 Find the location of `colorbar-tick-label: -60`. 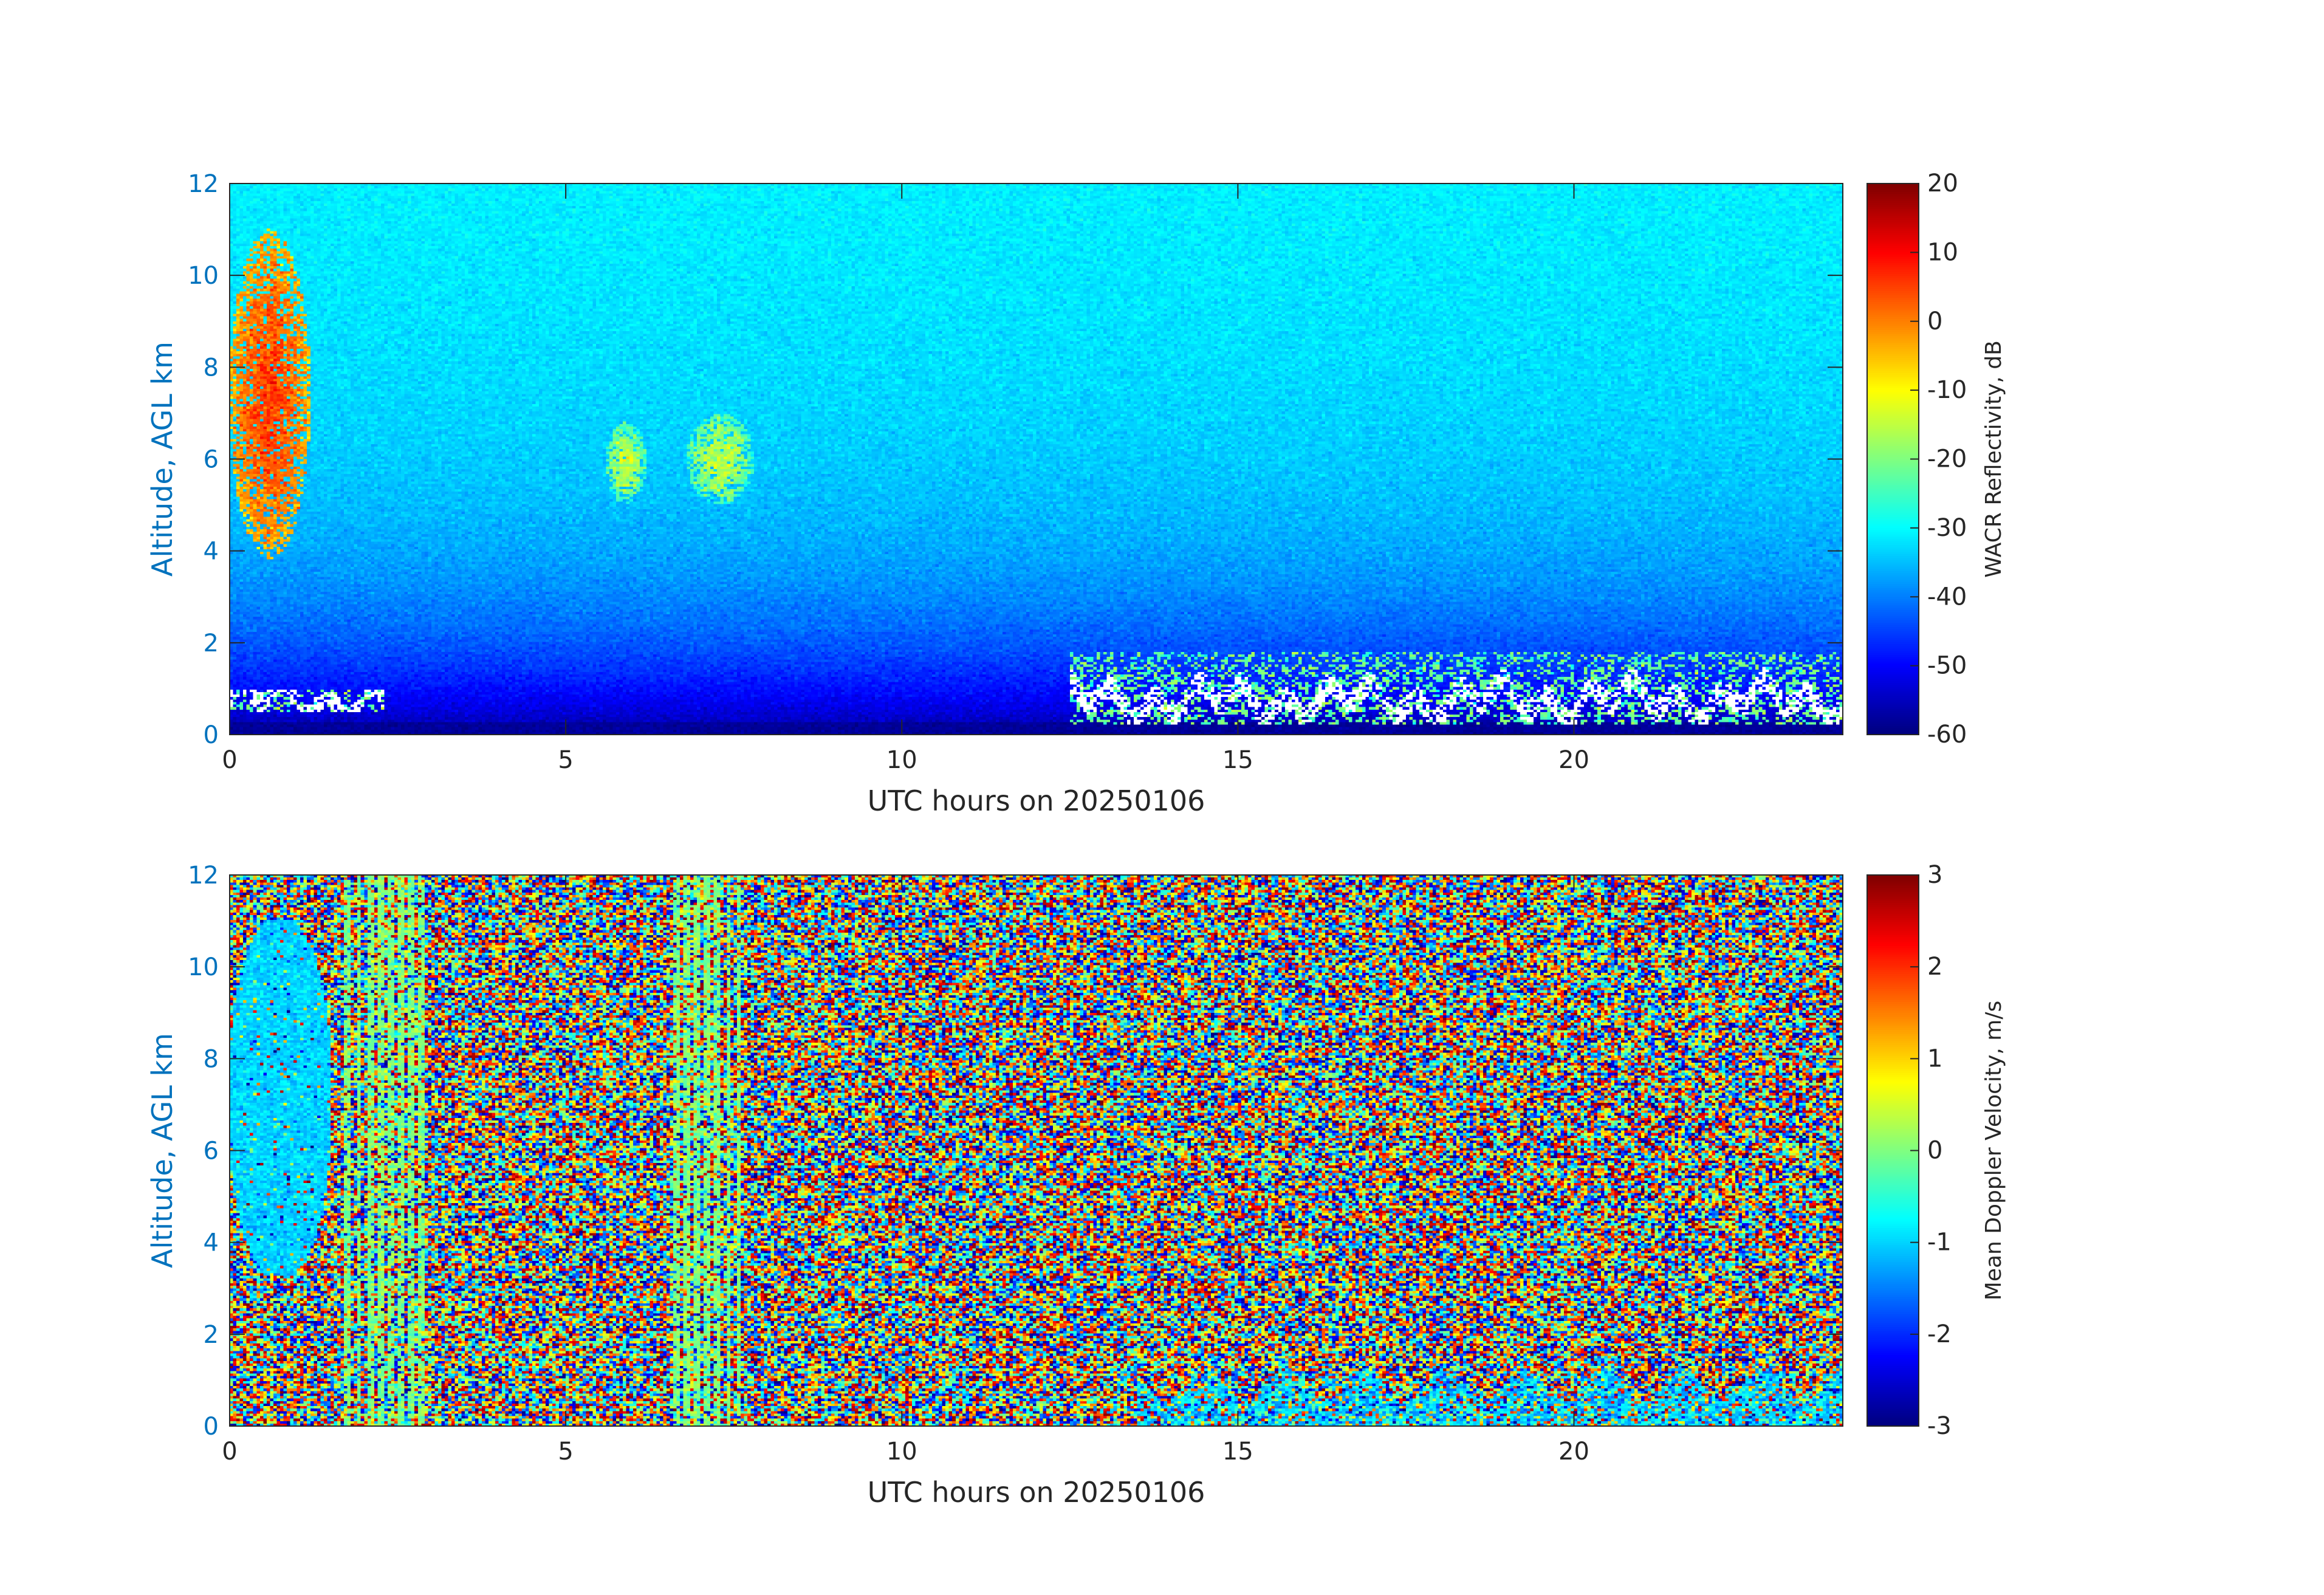

colorbar-tick-label: -60 is located at coordinates (1947, 735).